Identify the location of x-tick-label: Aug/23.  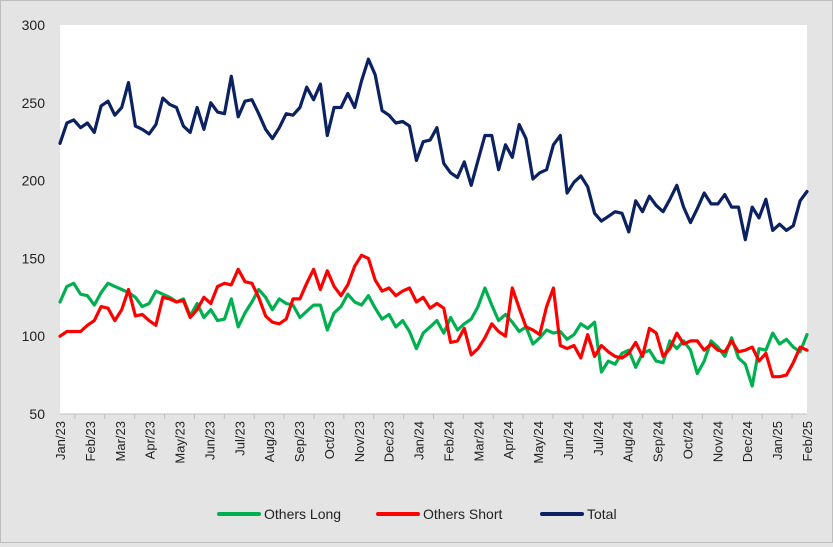
(269, 441).